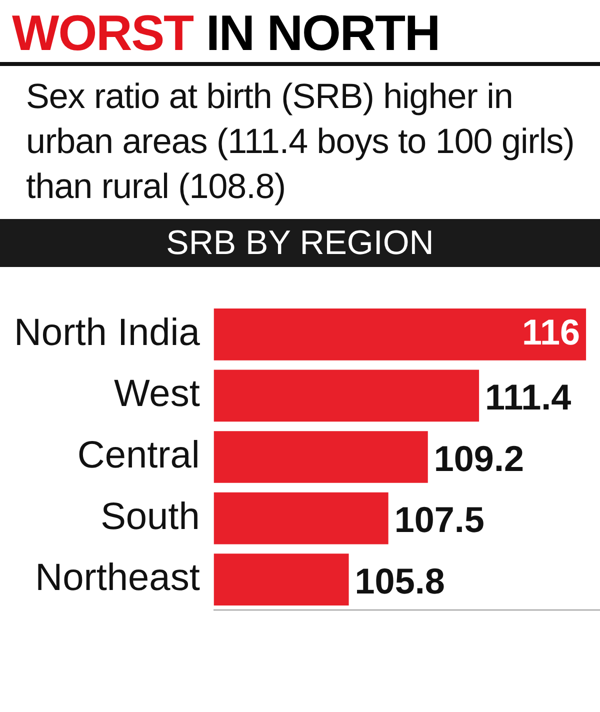 This screenshot has width=600, height=712. Describe the element at coordinates (528, 397) in the screenshot. I see `data-label: 111.4` at that location.